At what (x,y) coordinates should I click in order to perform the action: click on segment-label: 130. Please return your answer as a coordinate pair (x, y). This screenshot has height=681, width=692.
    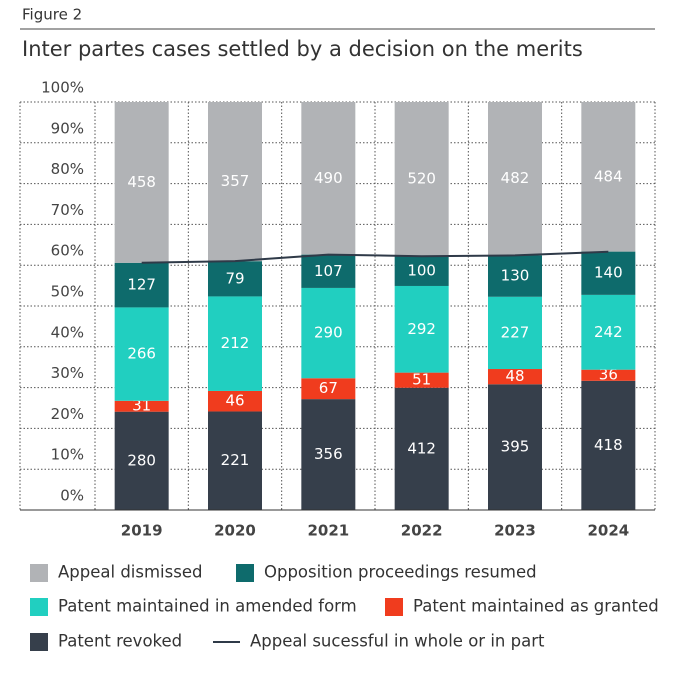
    Looking at the image, I should click on (515, 276).